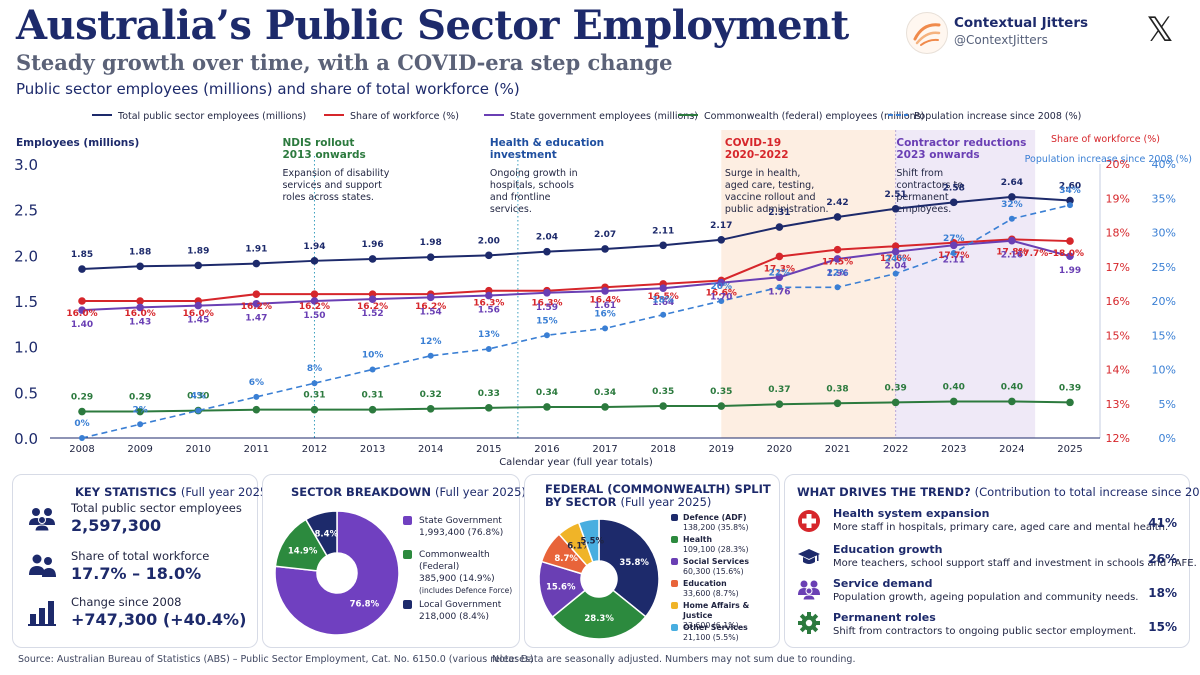 Image resolution: width=1200 pixels, height=675 pixels. Describe the element at coordinates (327, 534) in the screenshot. I see `slice-label: 8.4%` at that location.